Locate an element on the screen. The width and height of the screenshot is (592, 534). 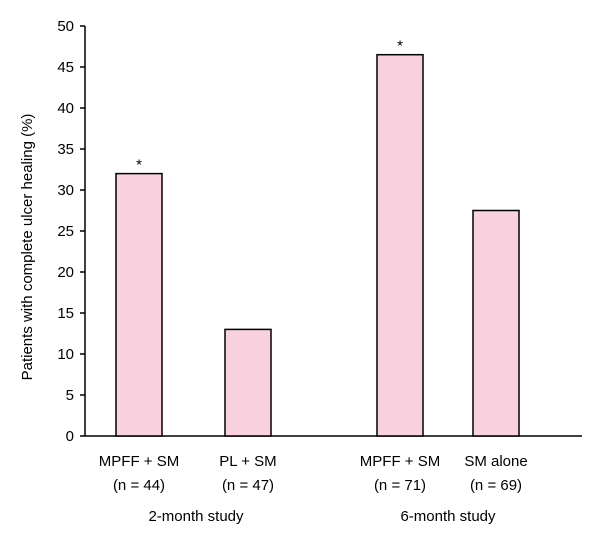
category-n-label: (n = 71) is located at coordinates (400, 485).